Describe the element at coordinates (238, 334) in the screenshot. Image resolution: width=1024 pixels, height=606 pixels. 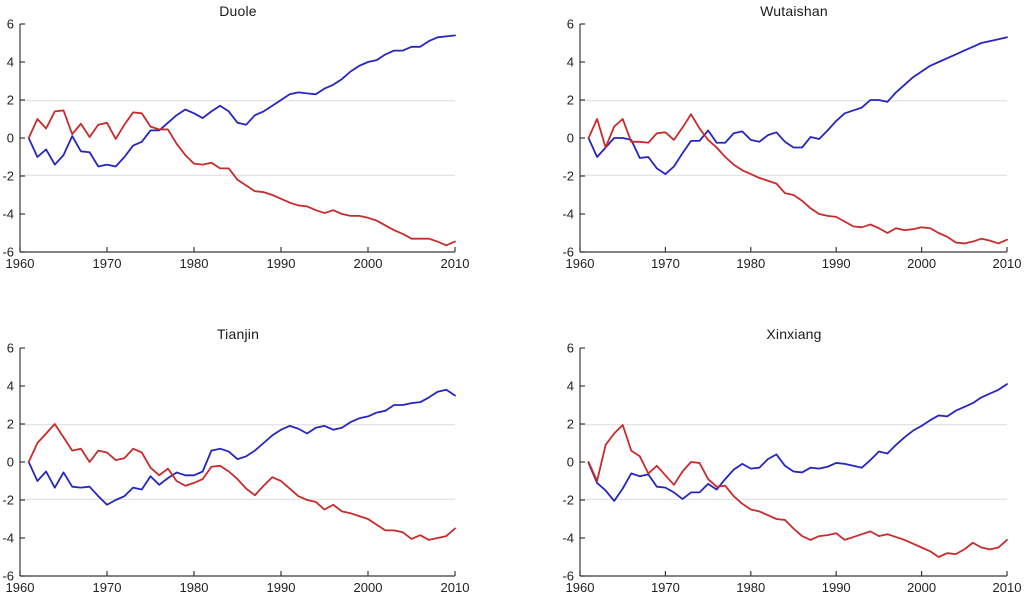
I see `subplot-title-tianjin: Tianjin` at that location.